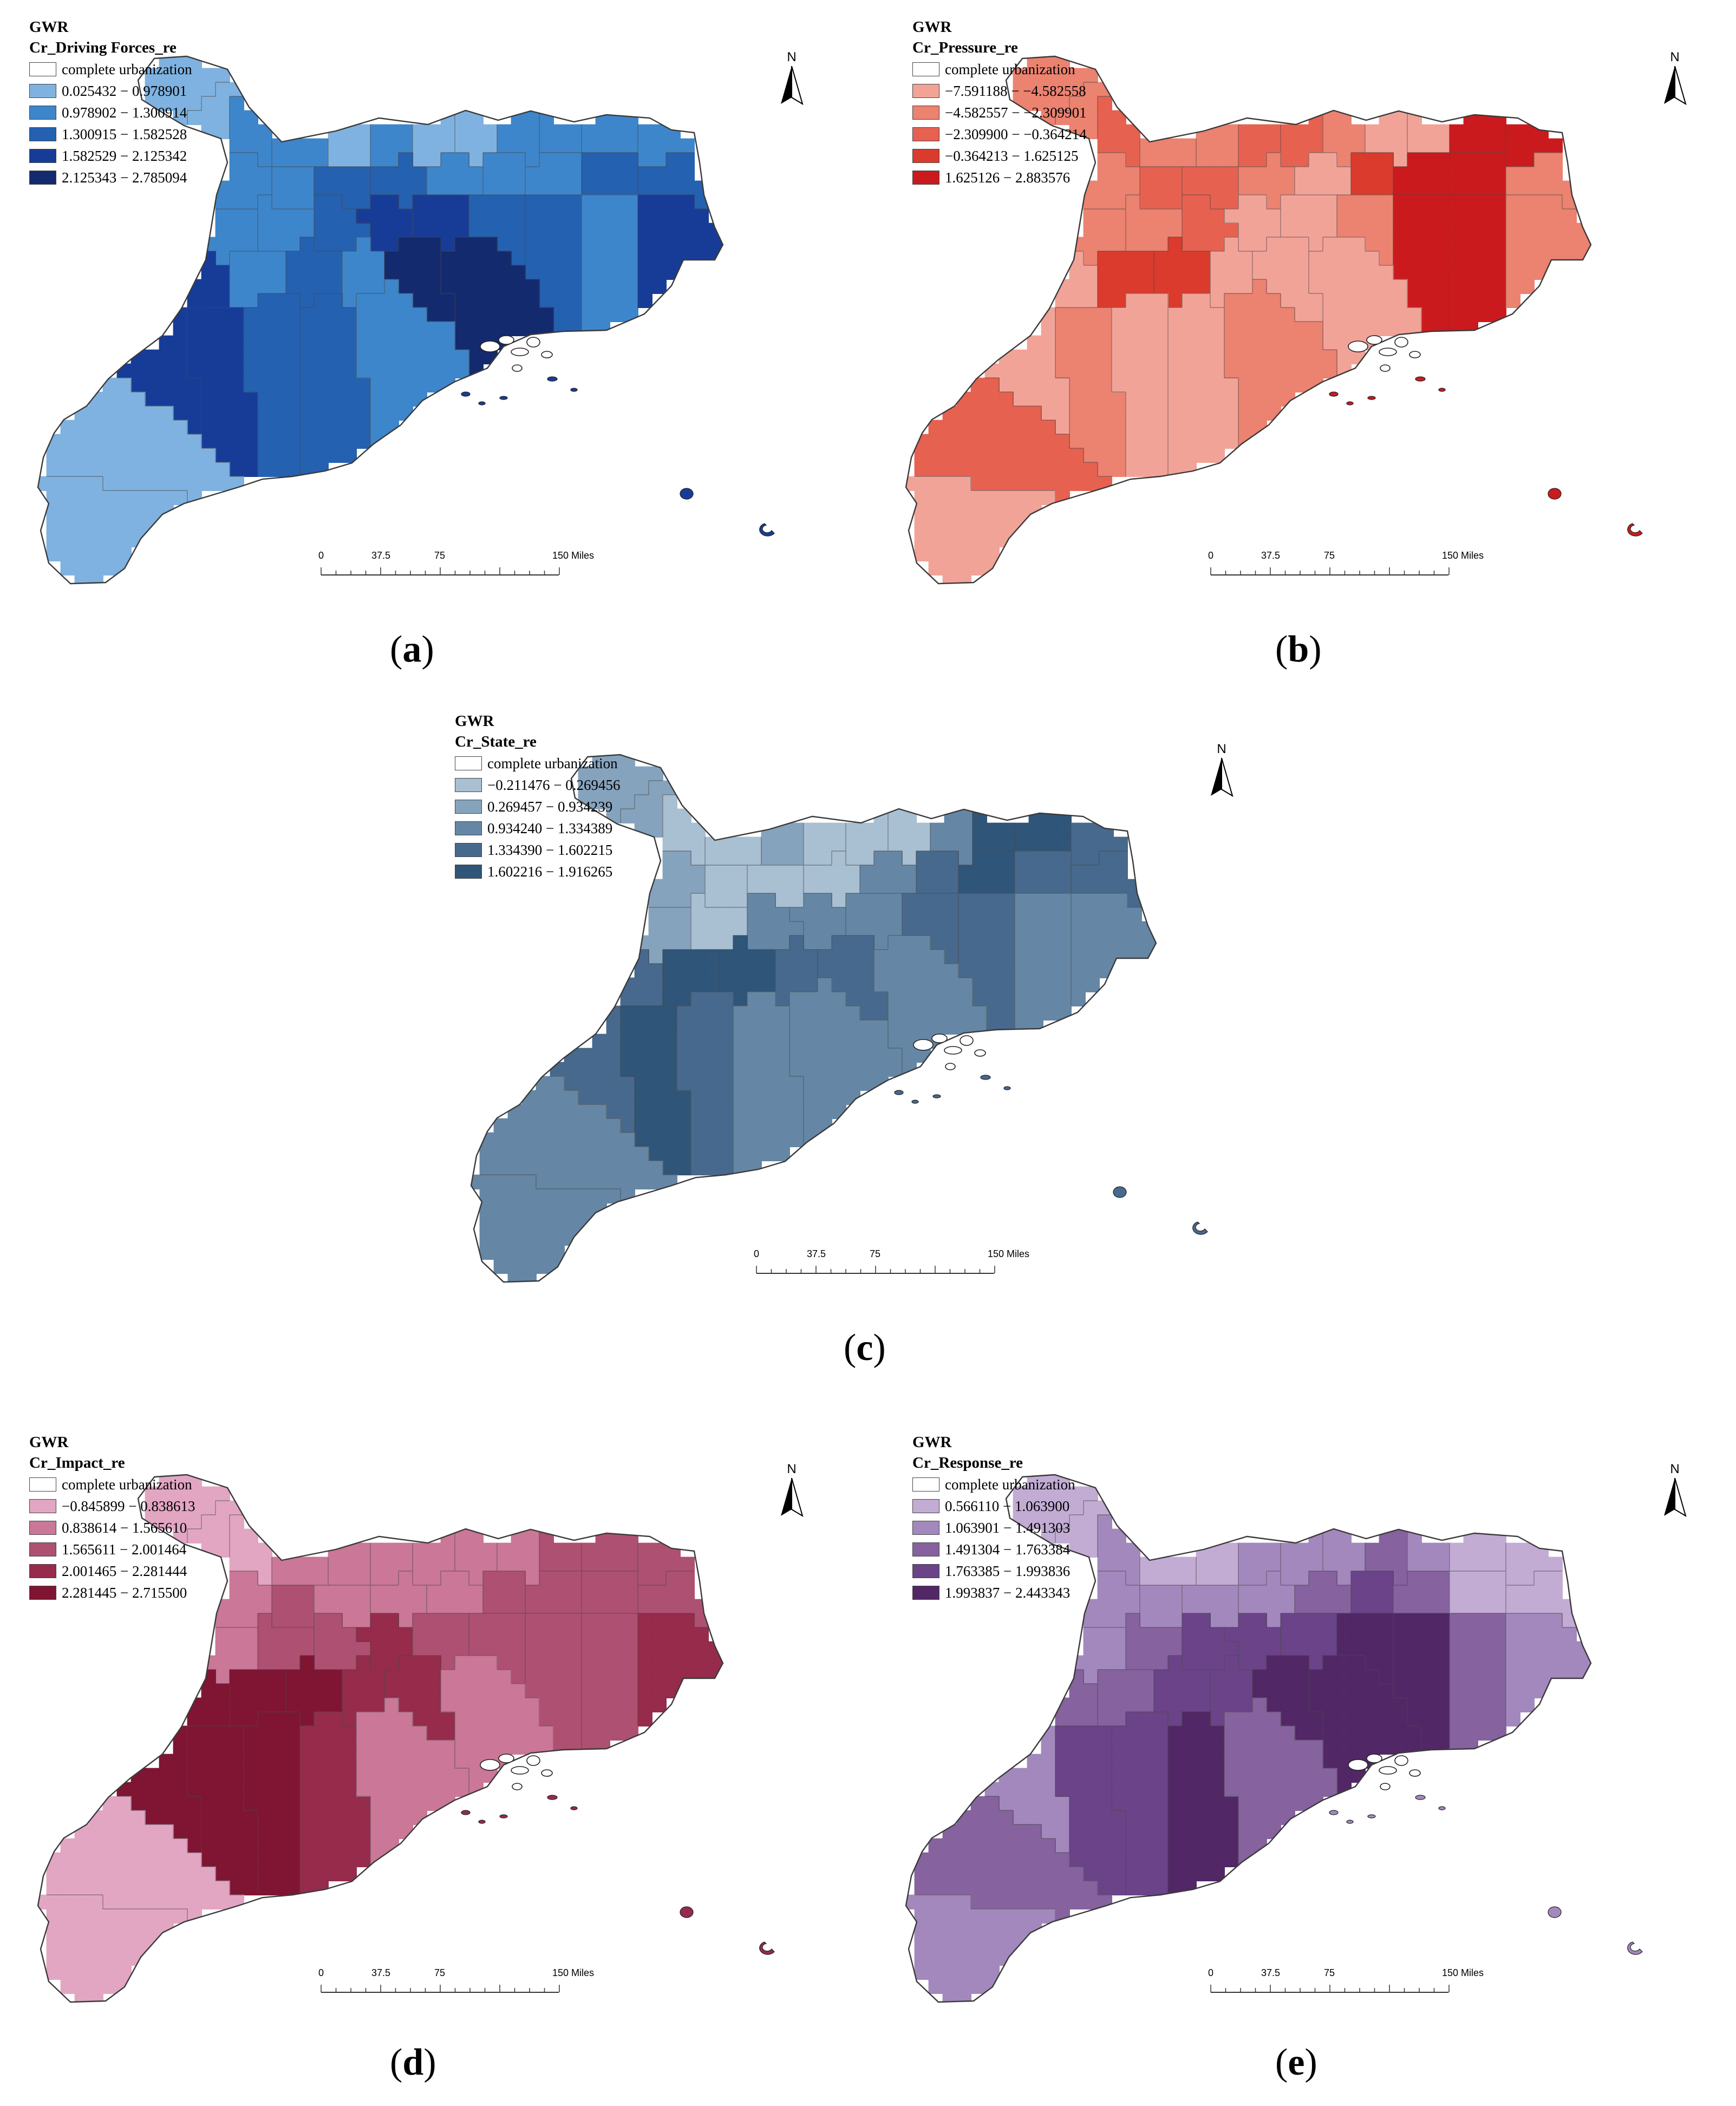 Image resolution: width=1736 pixels, height=2106 pixels. Describe the element at coordinates (864, 1348) in the screenshot. I see `caption-letter: c` at that location.